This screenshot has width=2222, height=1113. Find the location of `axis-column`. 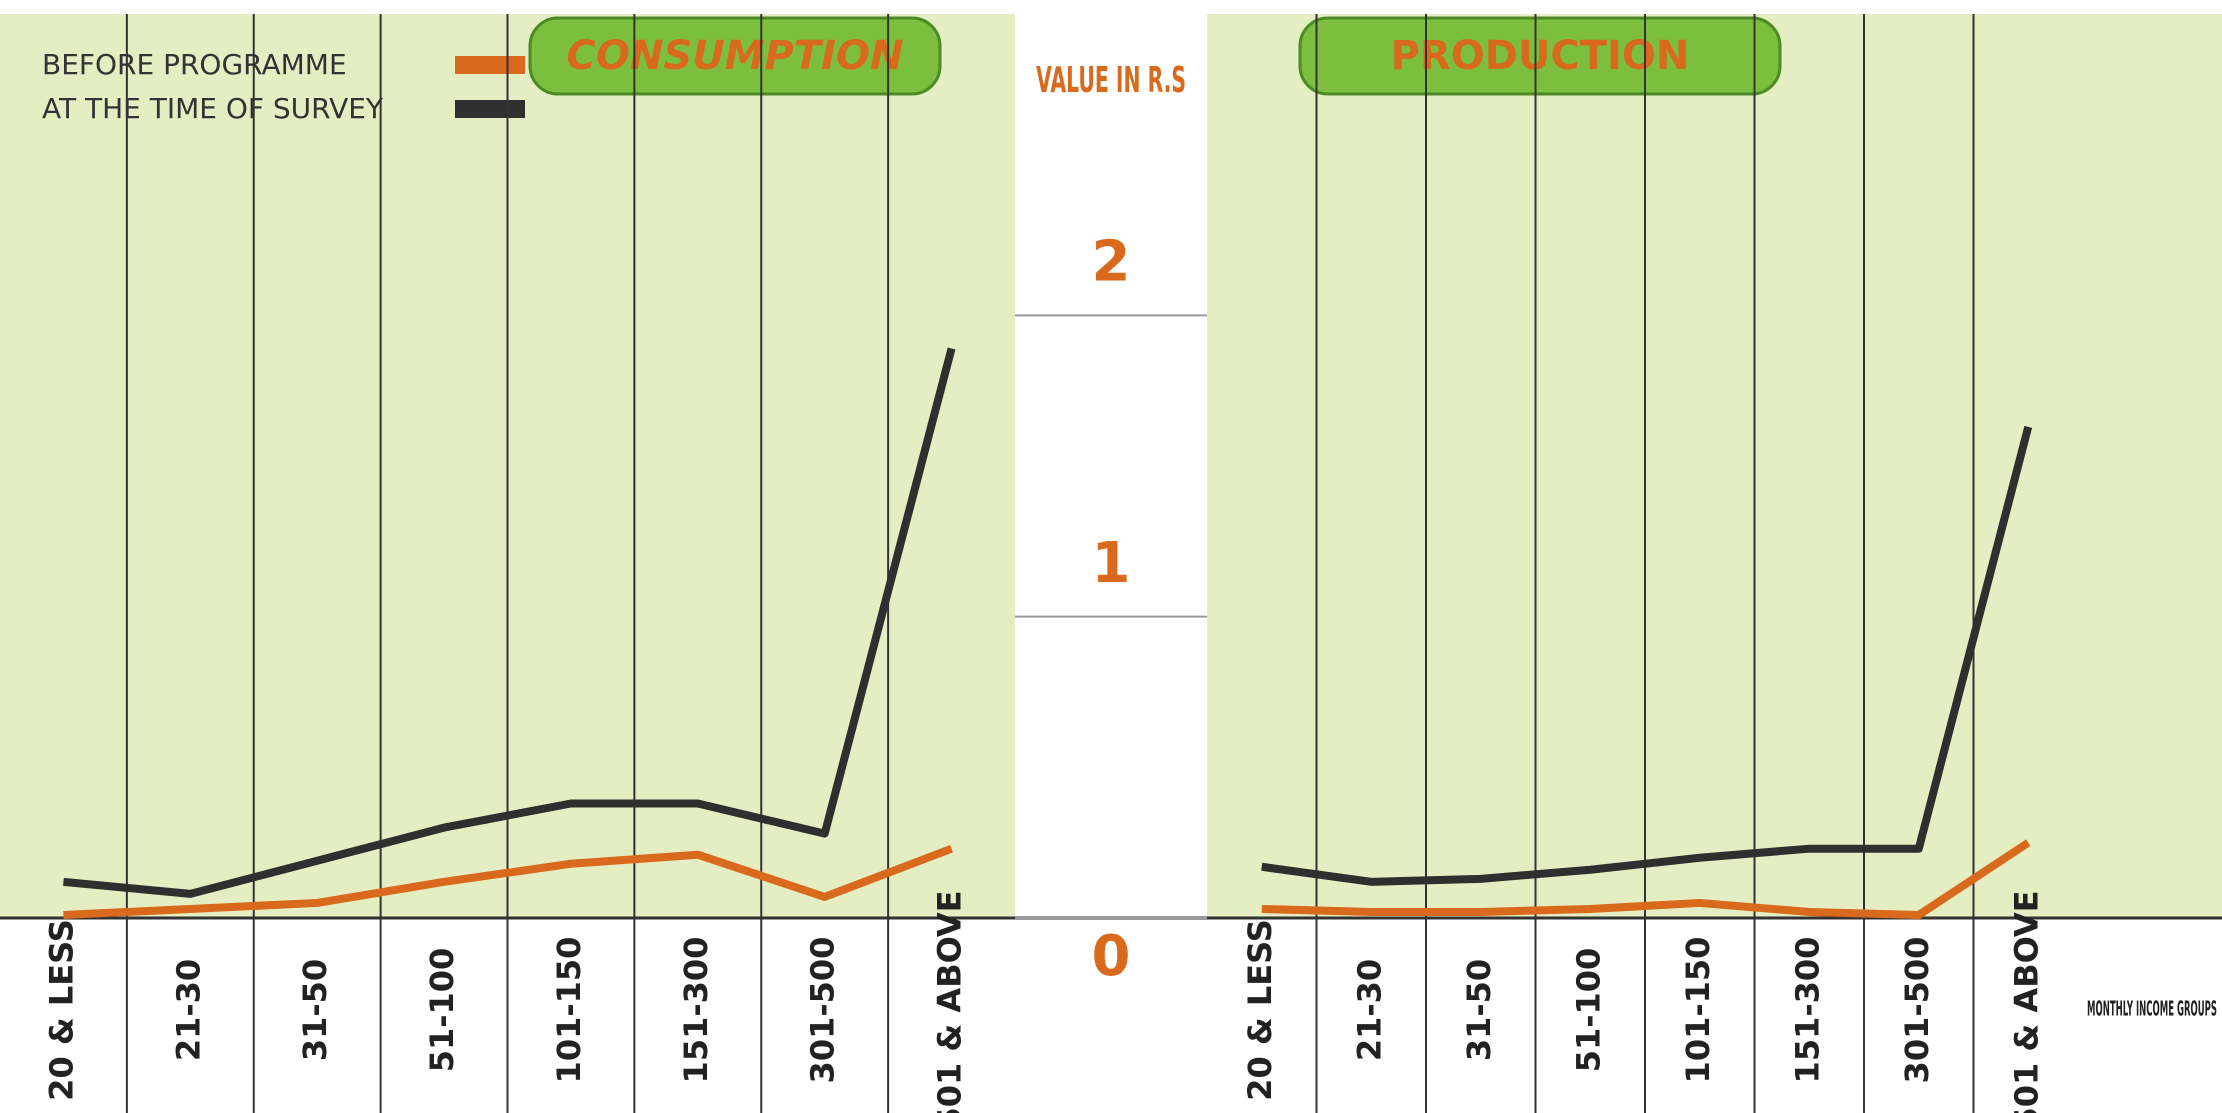

axis-column is located at coordinates (1111, 563).